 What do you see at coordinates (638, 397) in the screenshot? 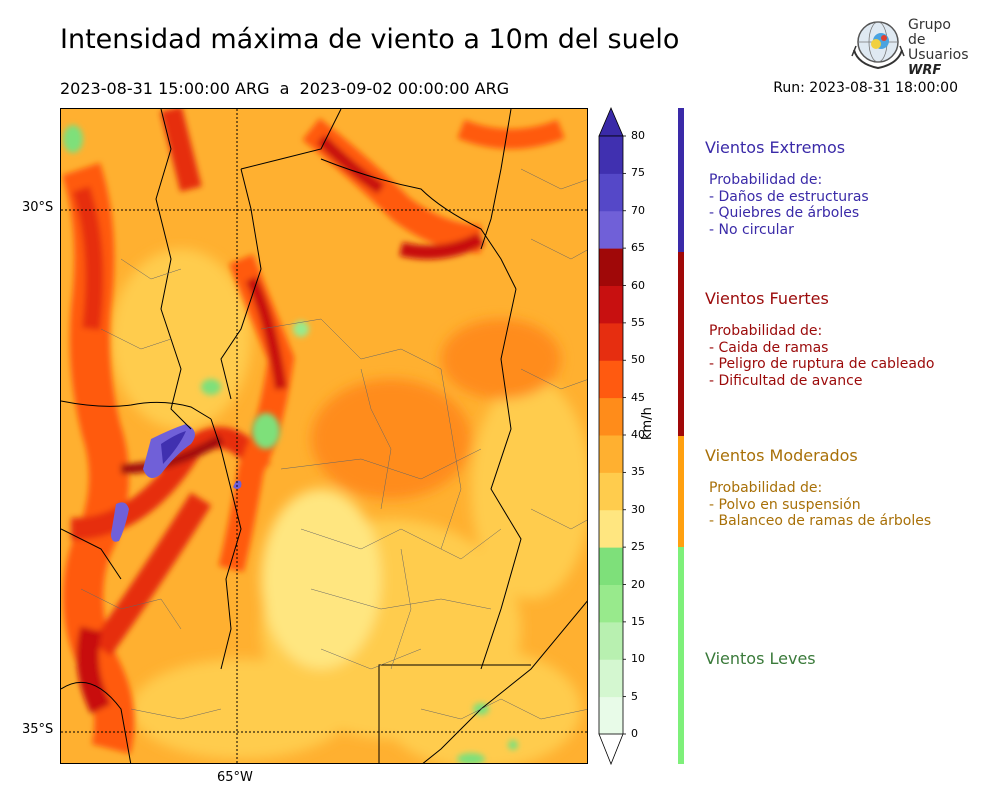
I see `colorbar-tick-label: 45` at bounding box center [638, 397].